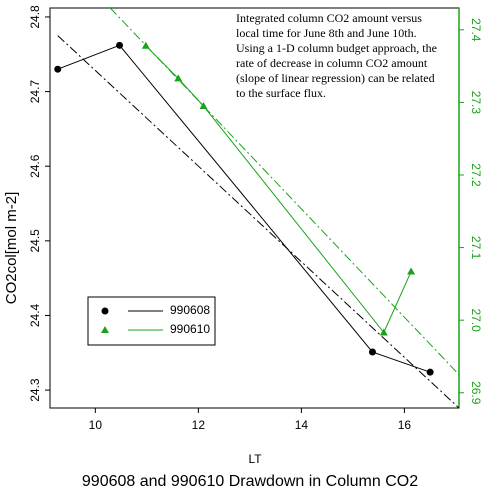  What do you see at coordinates (96, 425) in the screenshot?
I see `x-tick-label: 10` at bounding box center [96, 425].